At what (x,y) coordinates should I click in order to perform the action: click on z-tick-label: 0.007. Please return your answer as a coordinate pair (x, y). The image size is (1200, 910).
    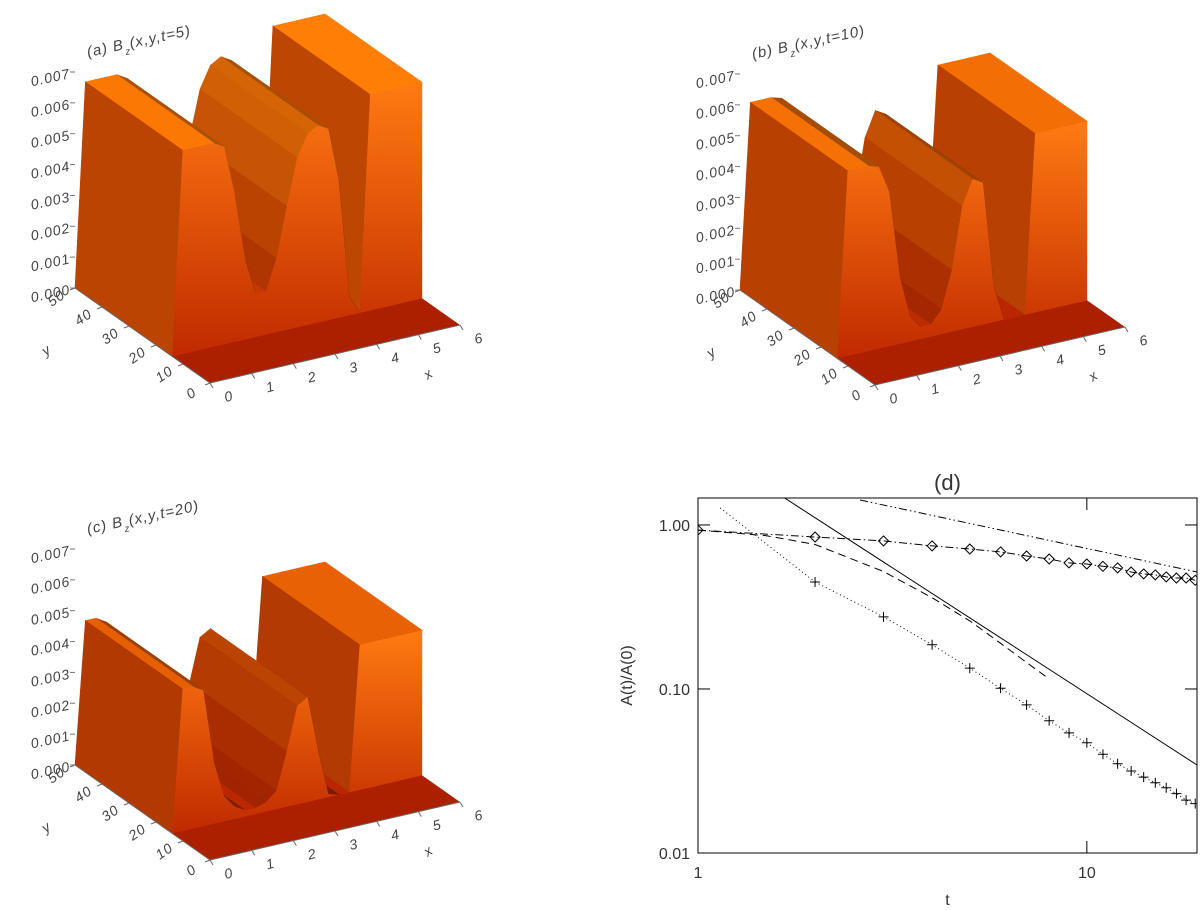
    Looking at the image, I should click on (50, 554).